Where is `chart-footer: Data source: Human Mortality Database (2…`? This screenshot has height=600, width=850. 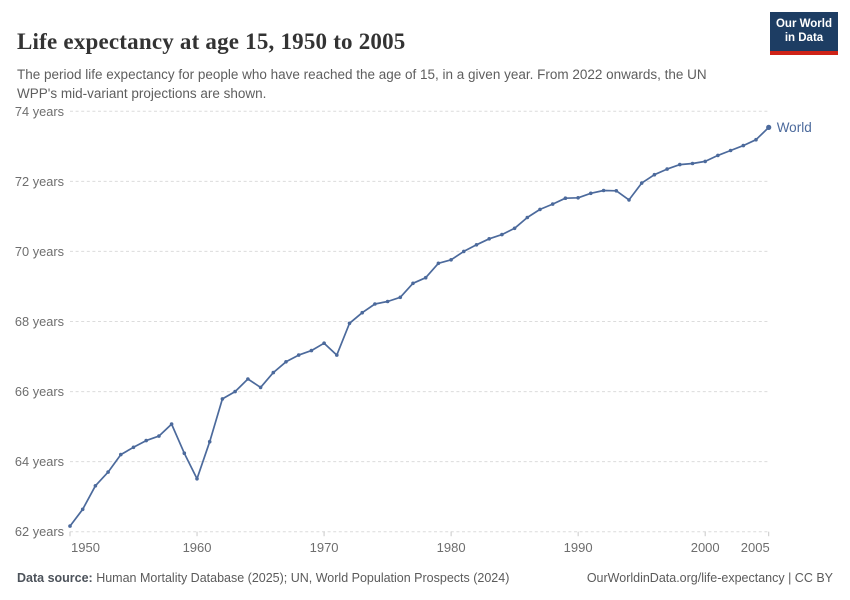
chart-footer: Data source: Human Mortality Database (2… is located at coordinates (425, 578).